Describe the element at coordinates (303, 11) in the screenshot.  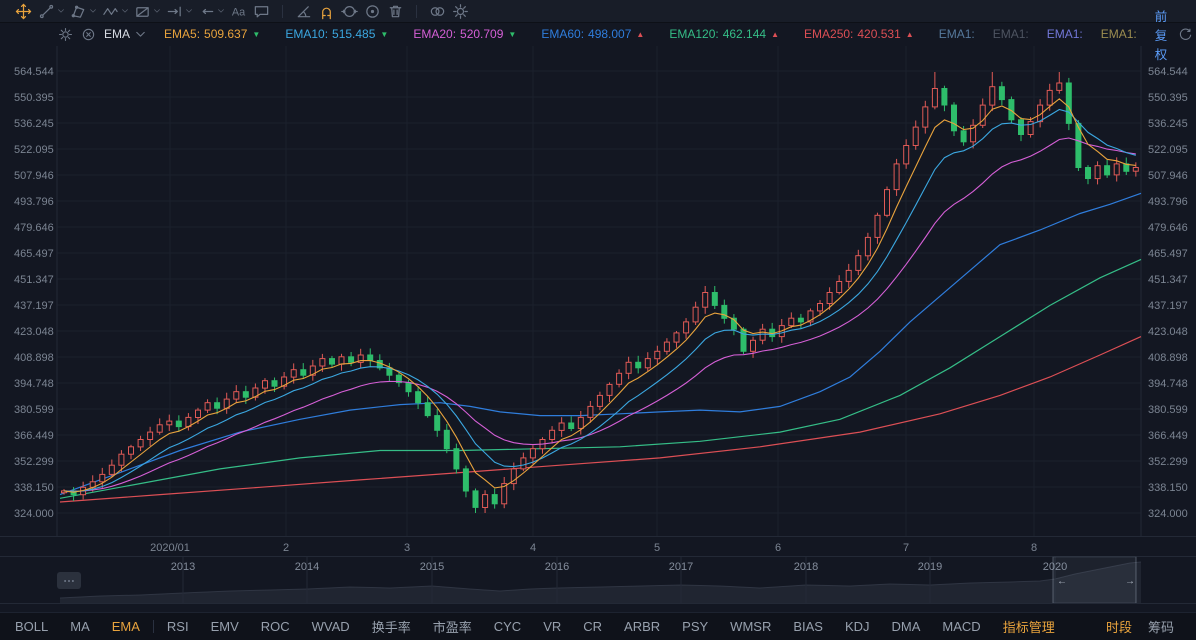
I see `angle-tool-icon` at that location.